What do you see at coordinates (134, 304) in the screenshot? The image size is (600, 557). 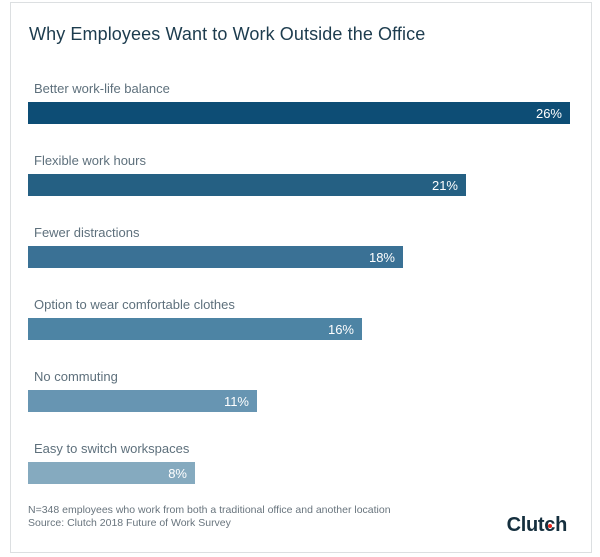 I see `bar-category-label: Option to wear comfortable clothes` at bounding box center [134, 304].